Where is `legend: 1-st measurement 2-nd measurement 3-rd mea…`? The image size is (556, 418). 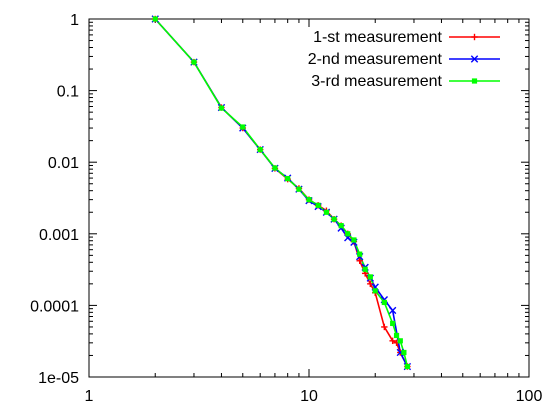 legend: 1-st measurement 2-nd measurement 3-rd mea… is located at coordinates (404, 59).